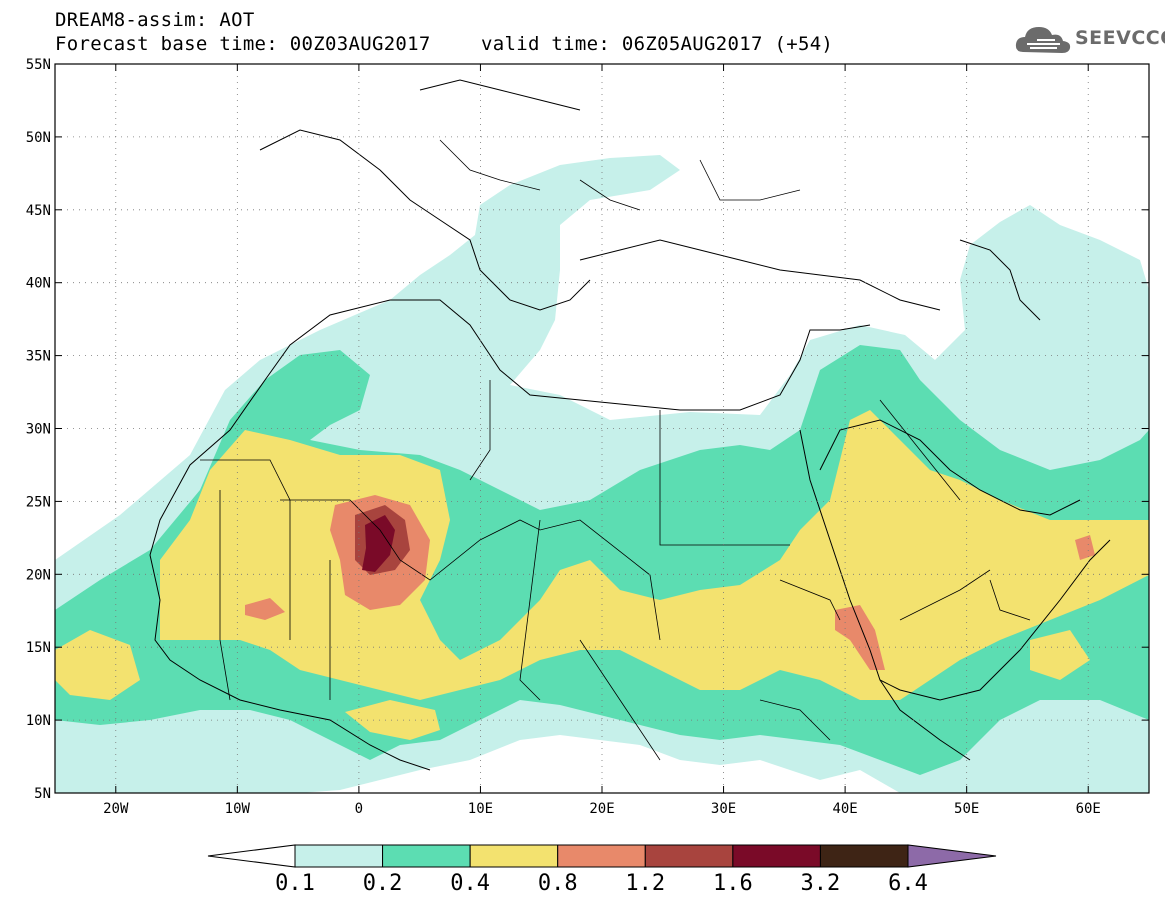 The width and height of the screenshot is (1165, 905). What do you see at coordinates (243, 44) in the screenshot?
I see `base-time: Forecast base time: 00Z03AUG2017` at bounding box center [243, 44].